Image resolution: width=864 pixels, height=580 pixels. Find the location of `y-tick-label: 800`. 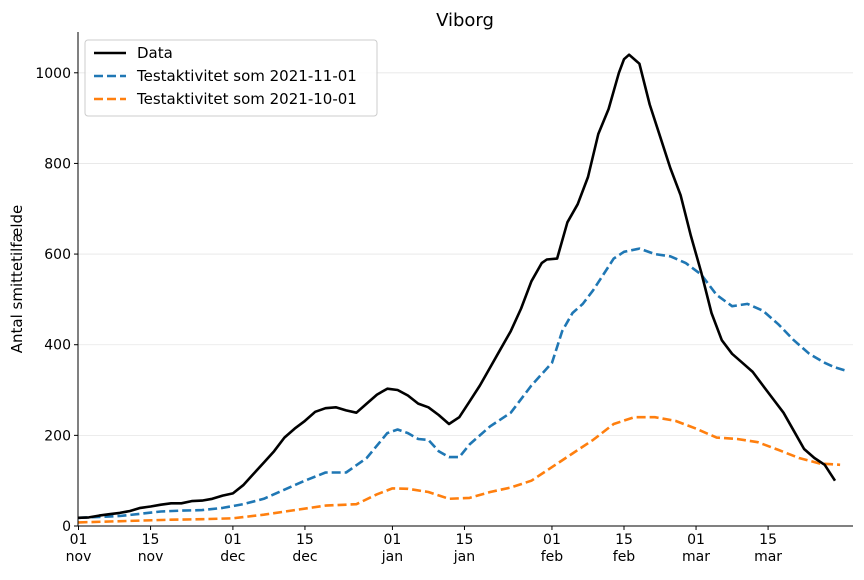

y-tick-label: 800 is located at coordinates (57, 164).